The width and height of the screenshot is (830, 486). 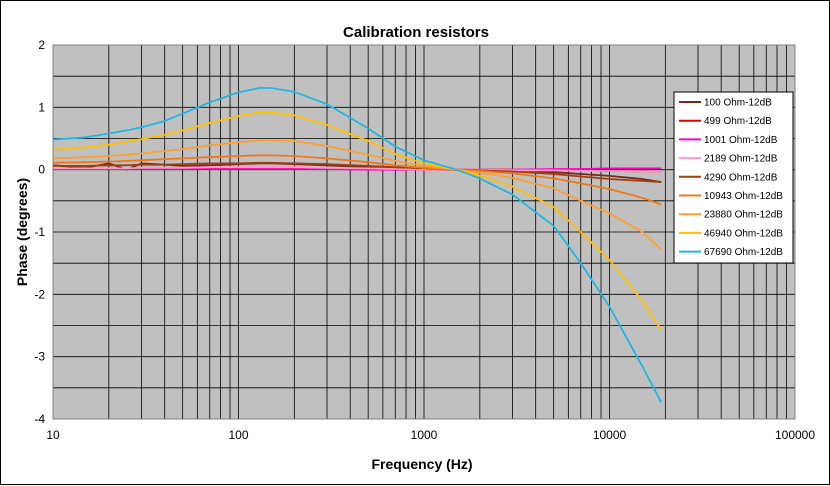 What do you see at coordinates (39, 294) in the screenshot?
I see `y-tick-label: -2` at bounding box center [39, 294].